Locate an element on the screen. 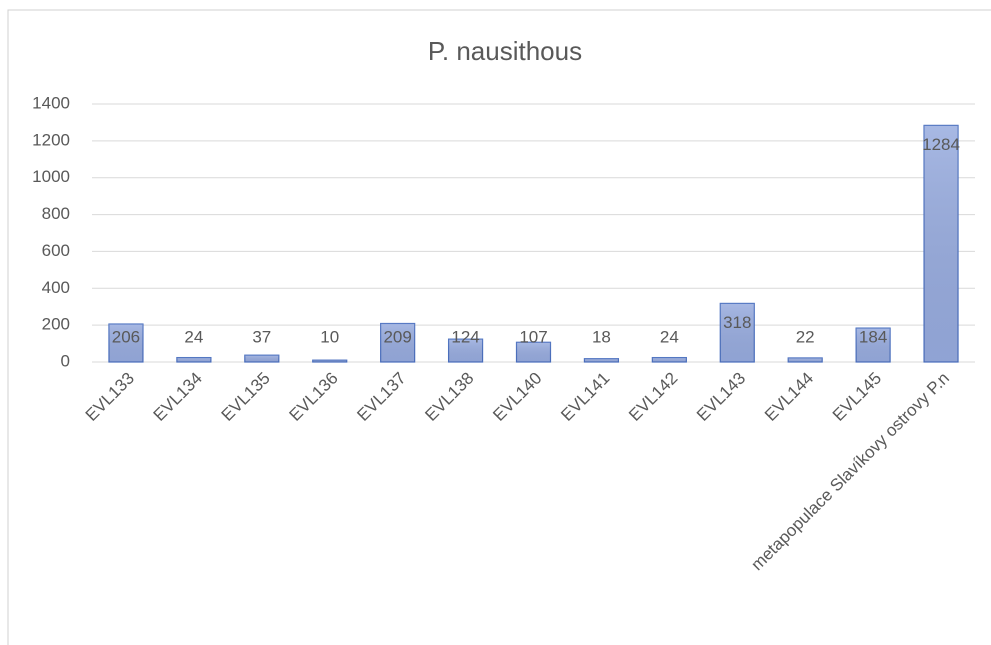 This screenshot has height=645, width=991. data-label: 37 is located at coordinates (261, 336).